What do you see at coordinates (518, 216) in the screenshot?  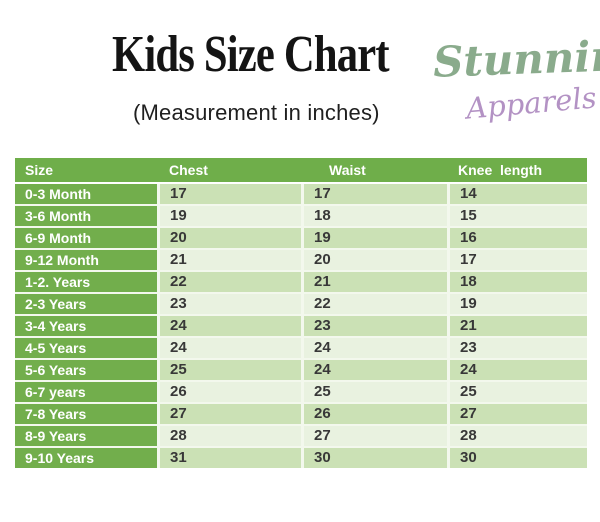 I see `knee-length-cell: 15` at bounding box center [518, 216].